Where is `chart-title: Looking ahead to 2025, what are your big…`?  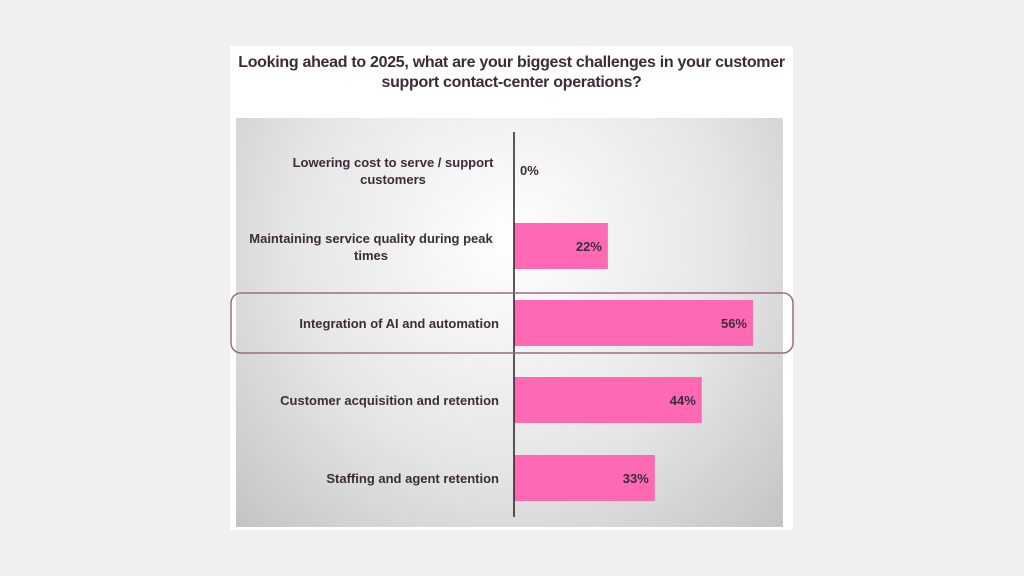
chart-title: Looking ahead to 2025, what are your big… is located at coordinates (511, 72).